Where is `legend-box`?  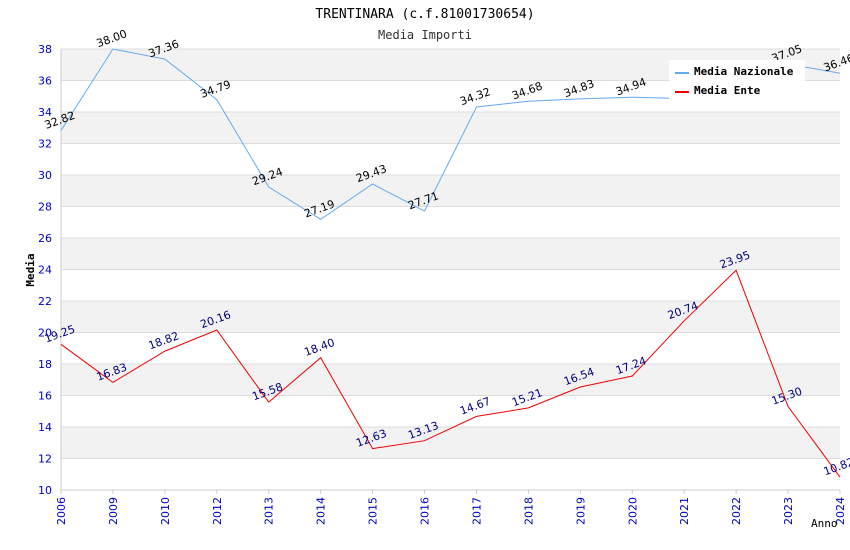
legend-box is located at coordinates (737, 80).